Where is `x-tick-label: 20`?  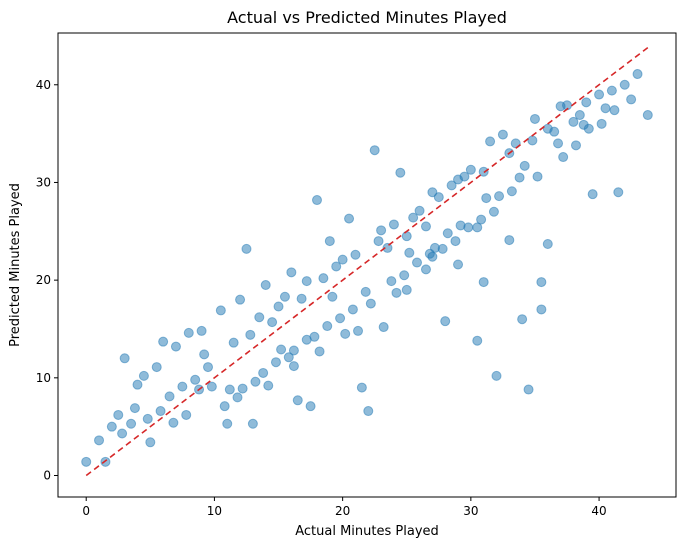 x-tick-label: 20 is located at coordinates (342, 511).